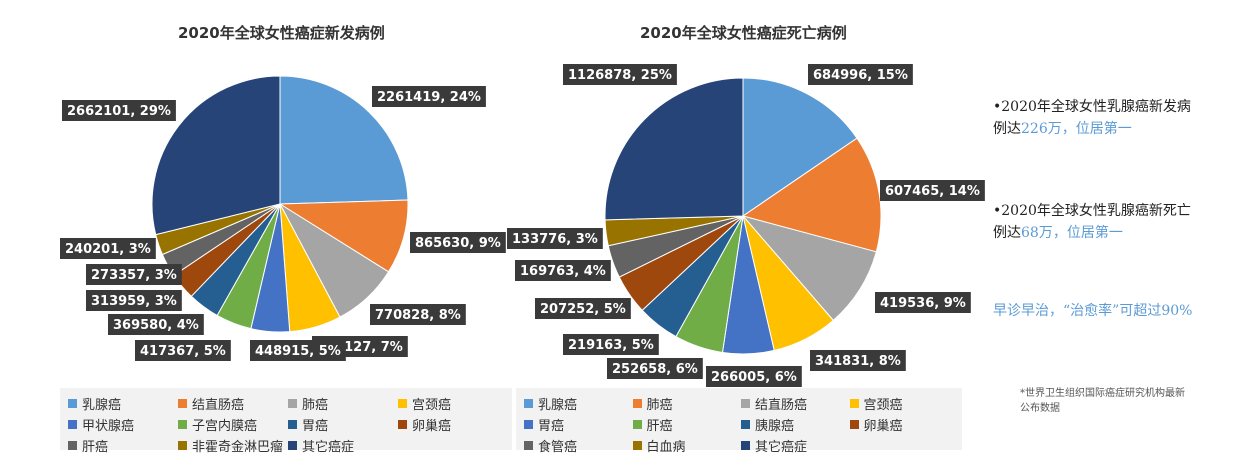 The image size is (1240, 455). What do you see at coordinates (1093, 311) in the screenshot?
I see `note-cure-rate: 早诊早治，“治愈率”可超过90%` at bounding box center [1093, 311].